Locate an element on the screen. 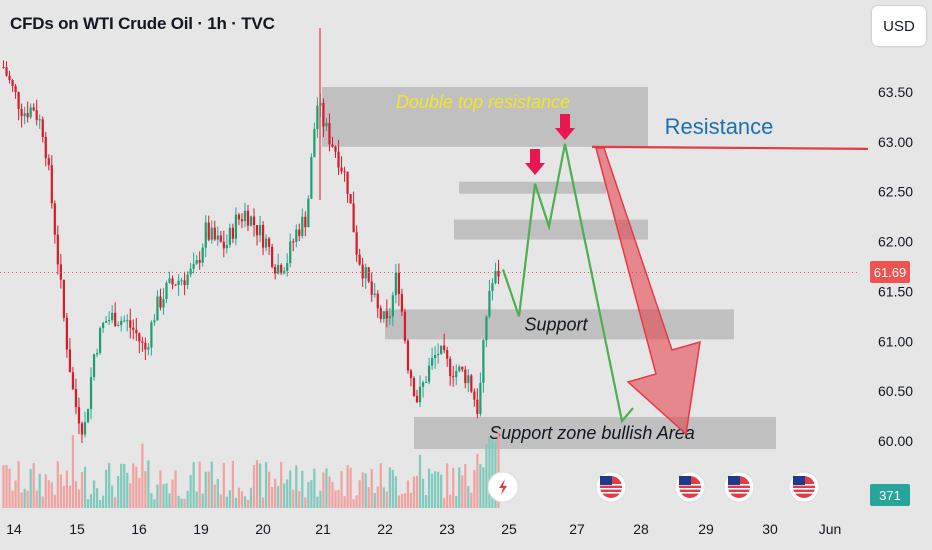  y-tick-label: 60.00 is located at coordinates (895, 441).